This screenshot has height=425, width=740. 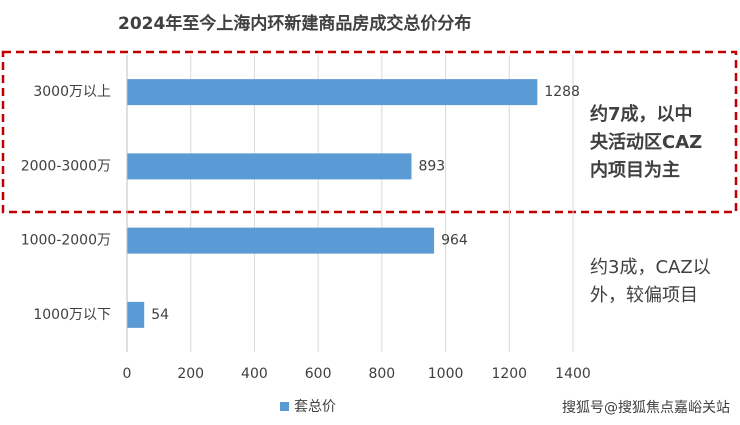 I want to click on chart-title: 2024年至今上海内环新建商品房成交总价分布, so click(x=294, y=23).